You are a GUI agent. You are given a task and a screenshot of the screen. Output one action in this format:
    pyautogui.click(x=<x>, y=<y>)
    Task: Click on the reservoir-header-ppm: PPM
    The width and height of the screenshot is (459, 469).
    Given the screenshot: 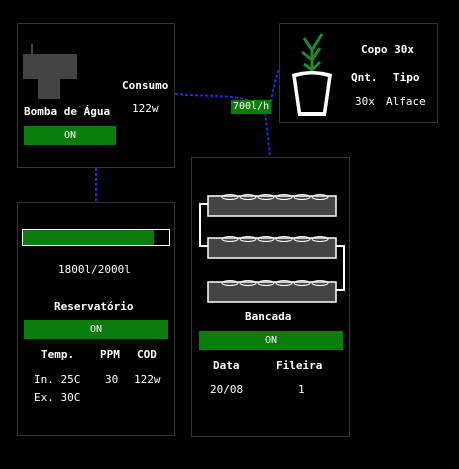 What is the action you would take?
    pyautogui.click(x=110, y=354)
    